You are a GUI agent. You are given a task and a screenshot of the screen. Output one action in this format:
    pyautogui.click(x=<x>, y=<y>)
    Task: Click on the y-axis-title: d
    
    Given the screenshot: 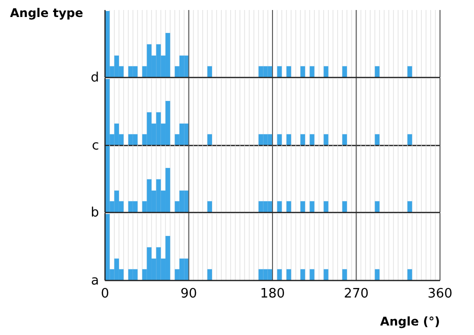 What is the action you would take?
    pyautogui.click(x=94, y=78)
    